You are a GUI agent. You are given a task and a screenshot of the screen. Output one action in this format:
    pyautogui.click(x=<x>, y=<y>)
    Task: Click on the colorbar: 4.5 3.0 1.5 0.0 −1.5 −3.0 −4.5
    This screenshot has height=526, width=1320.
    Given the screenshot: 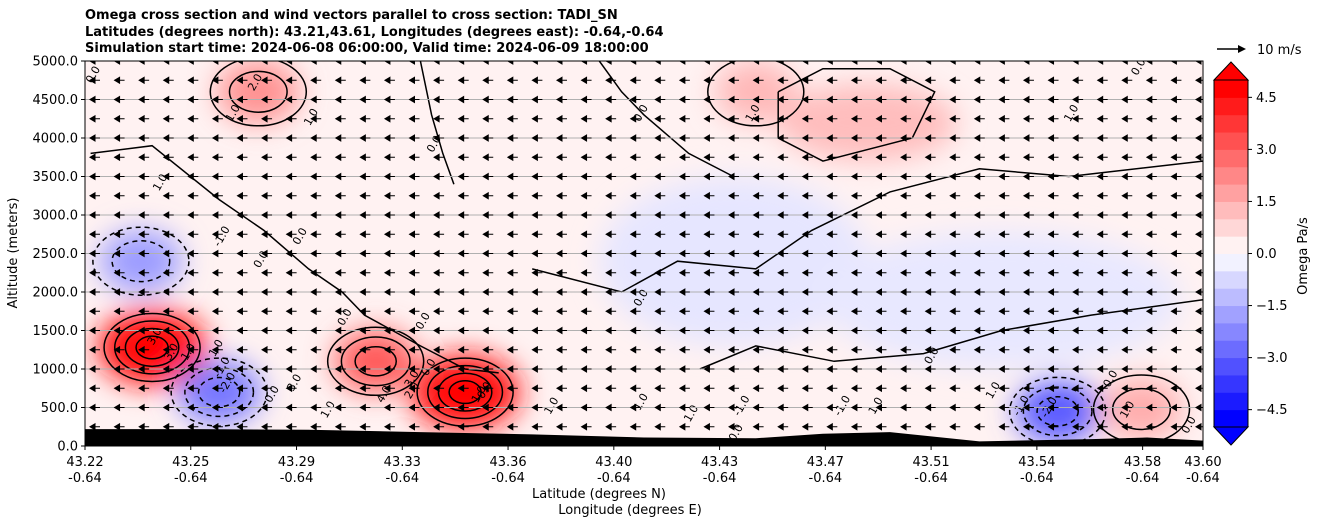 What is the action you would take?
    pyautogui.click(x=1250, y=253)
    